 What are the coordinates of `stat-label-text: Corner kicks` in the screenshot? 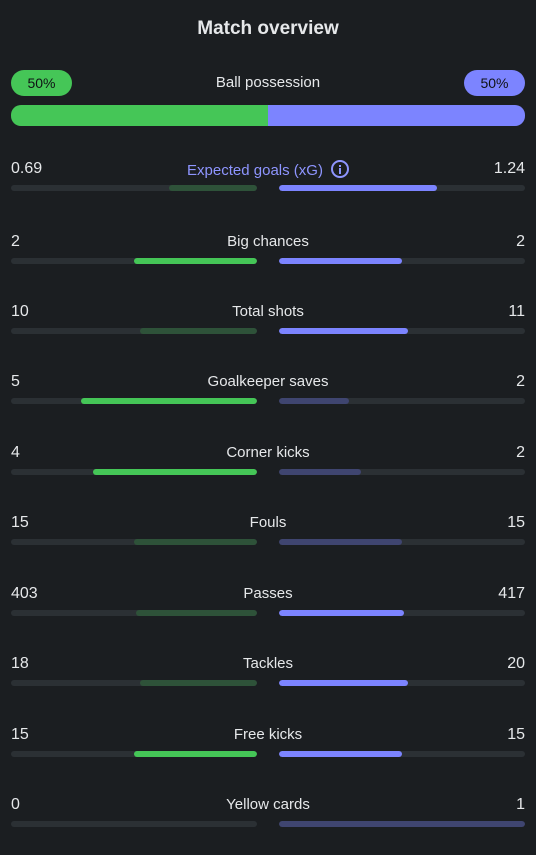 It's located at (268, 452).